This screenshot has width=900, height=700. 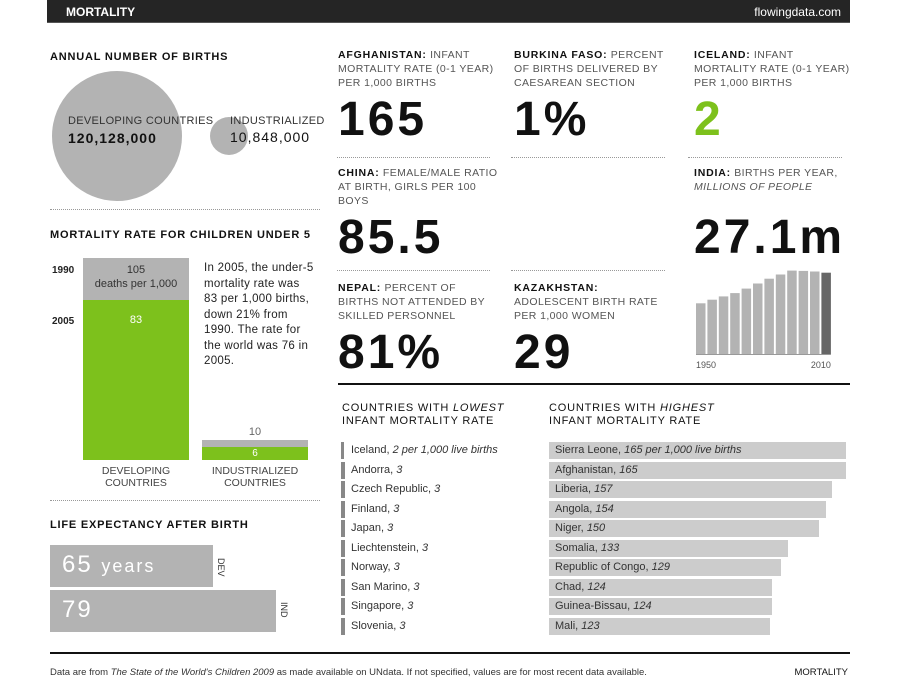 I want to click on dev-1990-bar: 105 deaths per 1,000, so click(x=136, y=279).